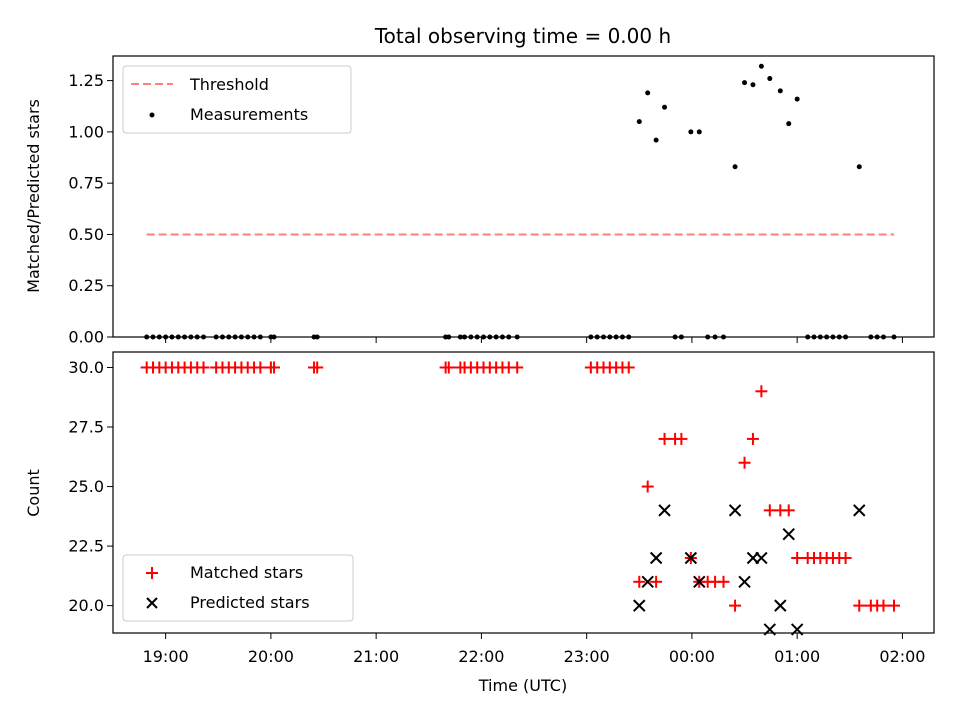  What do you see at coordinates (86, 427) in the screenshot?
I see `bottom-y-tick-label: 27.5` at bounding box center [86, 427].